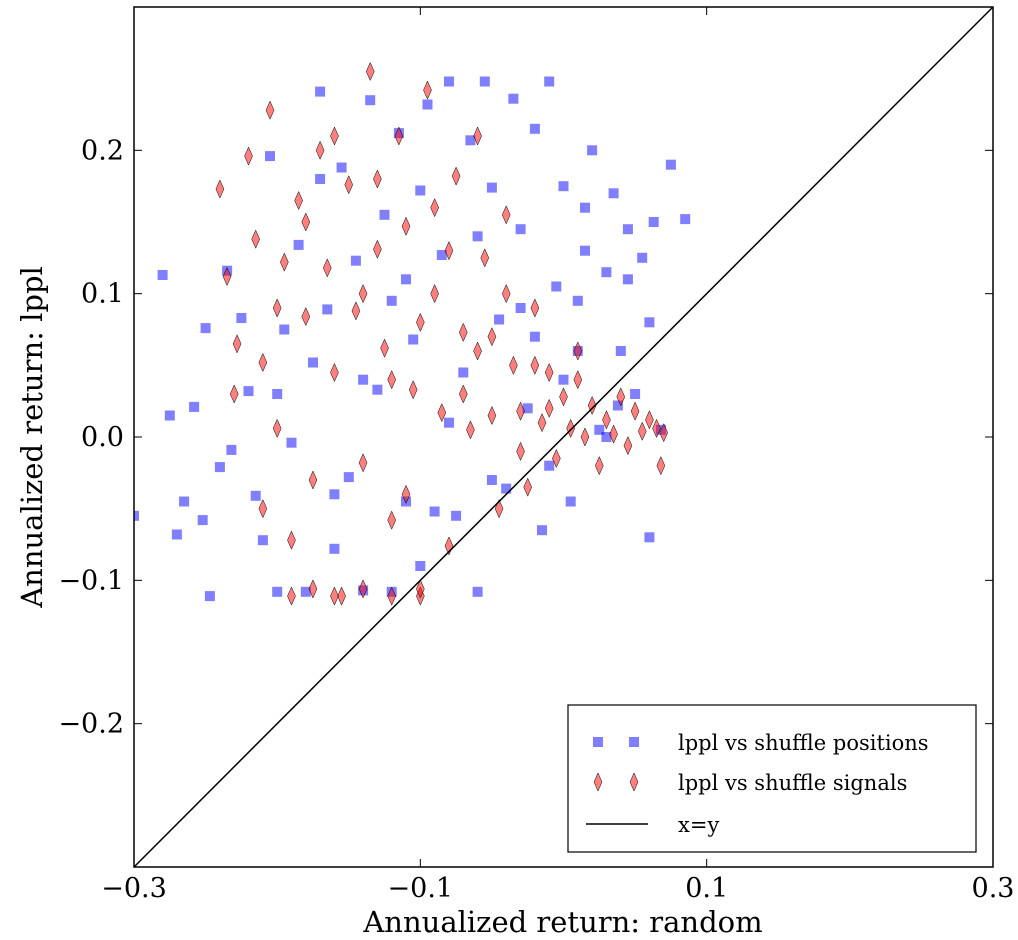  Describe the element at coordinates (102, 150) in the screenshot. I see `y-tick-label: 0.2` at that location.